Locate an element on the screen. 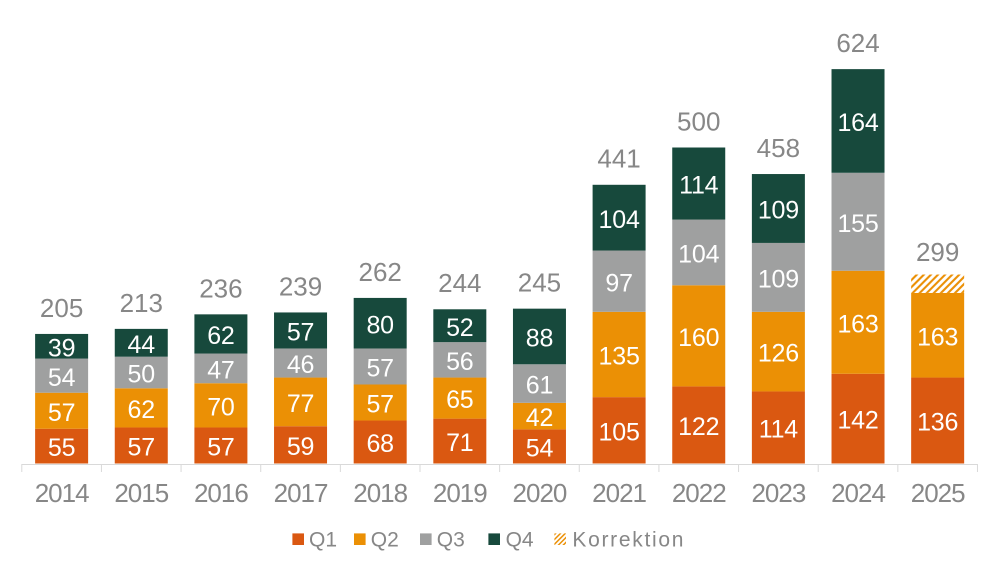  svg-text: 55 is located at coordinates (61, 448).